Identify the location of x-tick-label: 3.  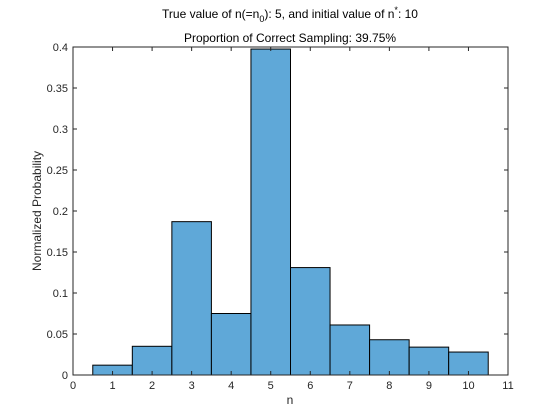
(192, 386).